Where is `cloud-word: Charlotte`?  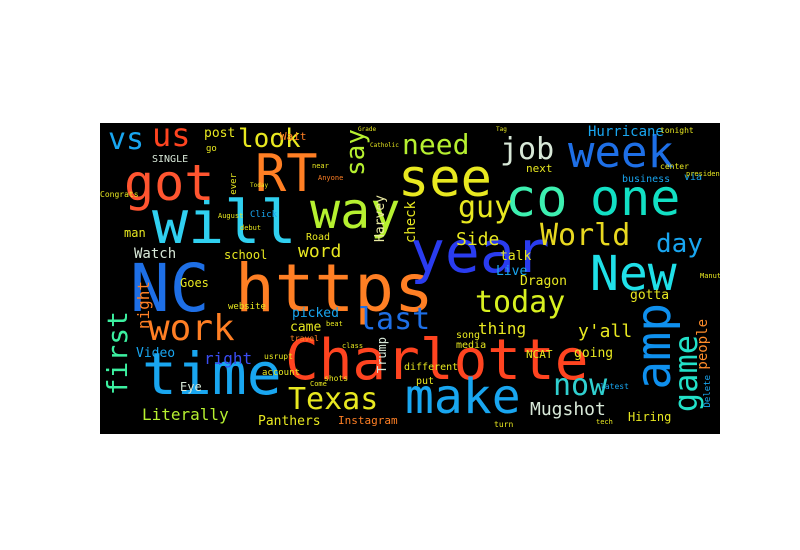 cloud-word: Charlotte is located at coordinates (437, 360).